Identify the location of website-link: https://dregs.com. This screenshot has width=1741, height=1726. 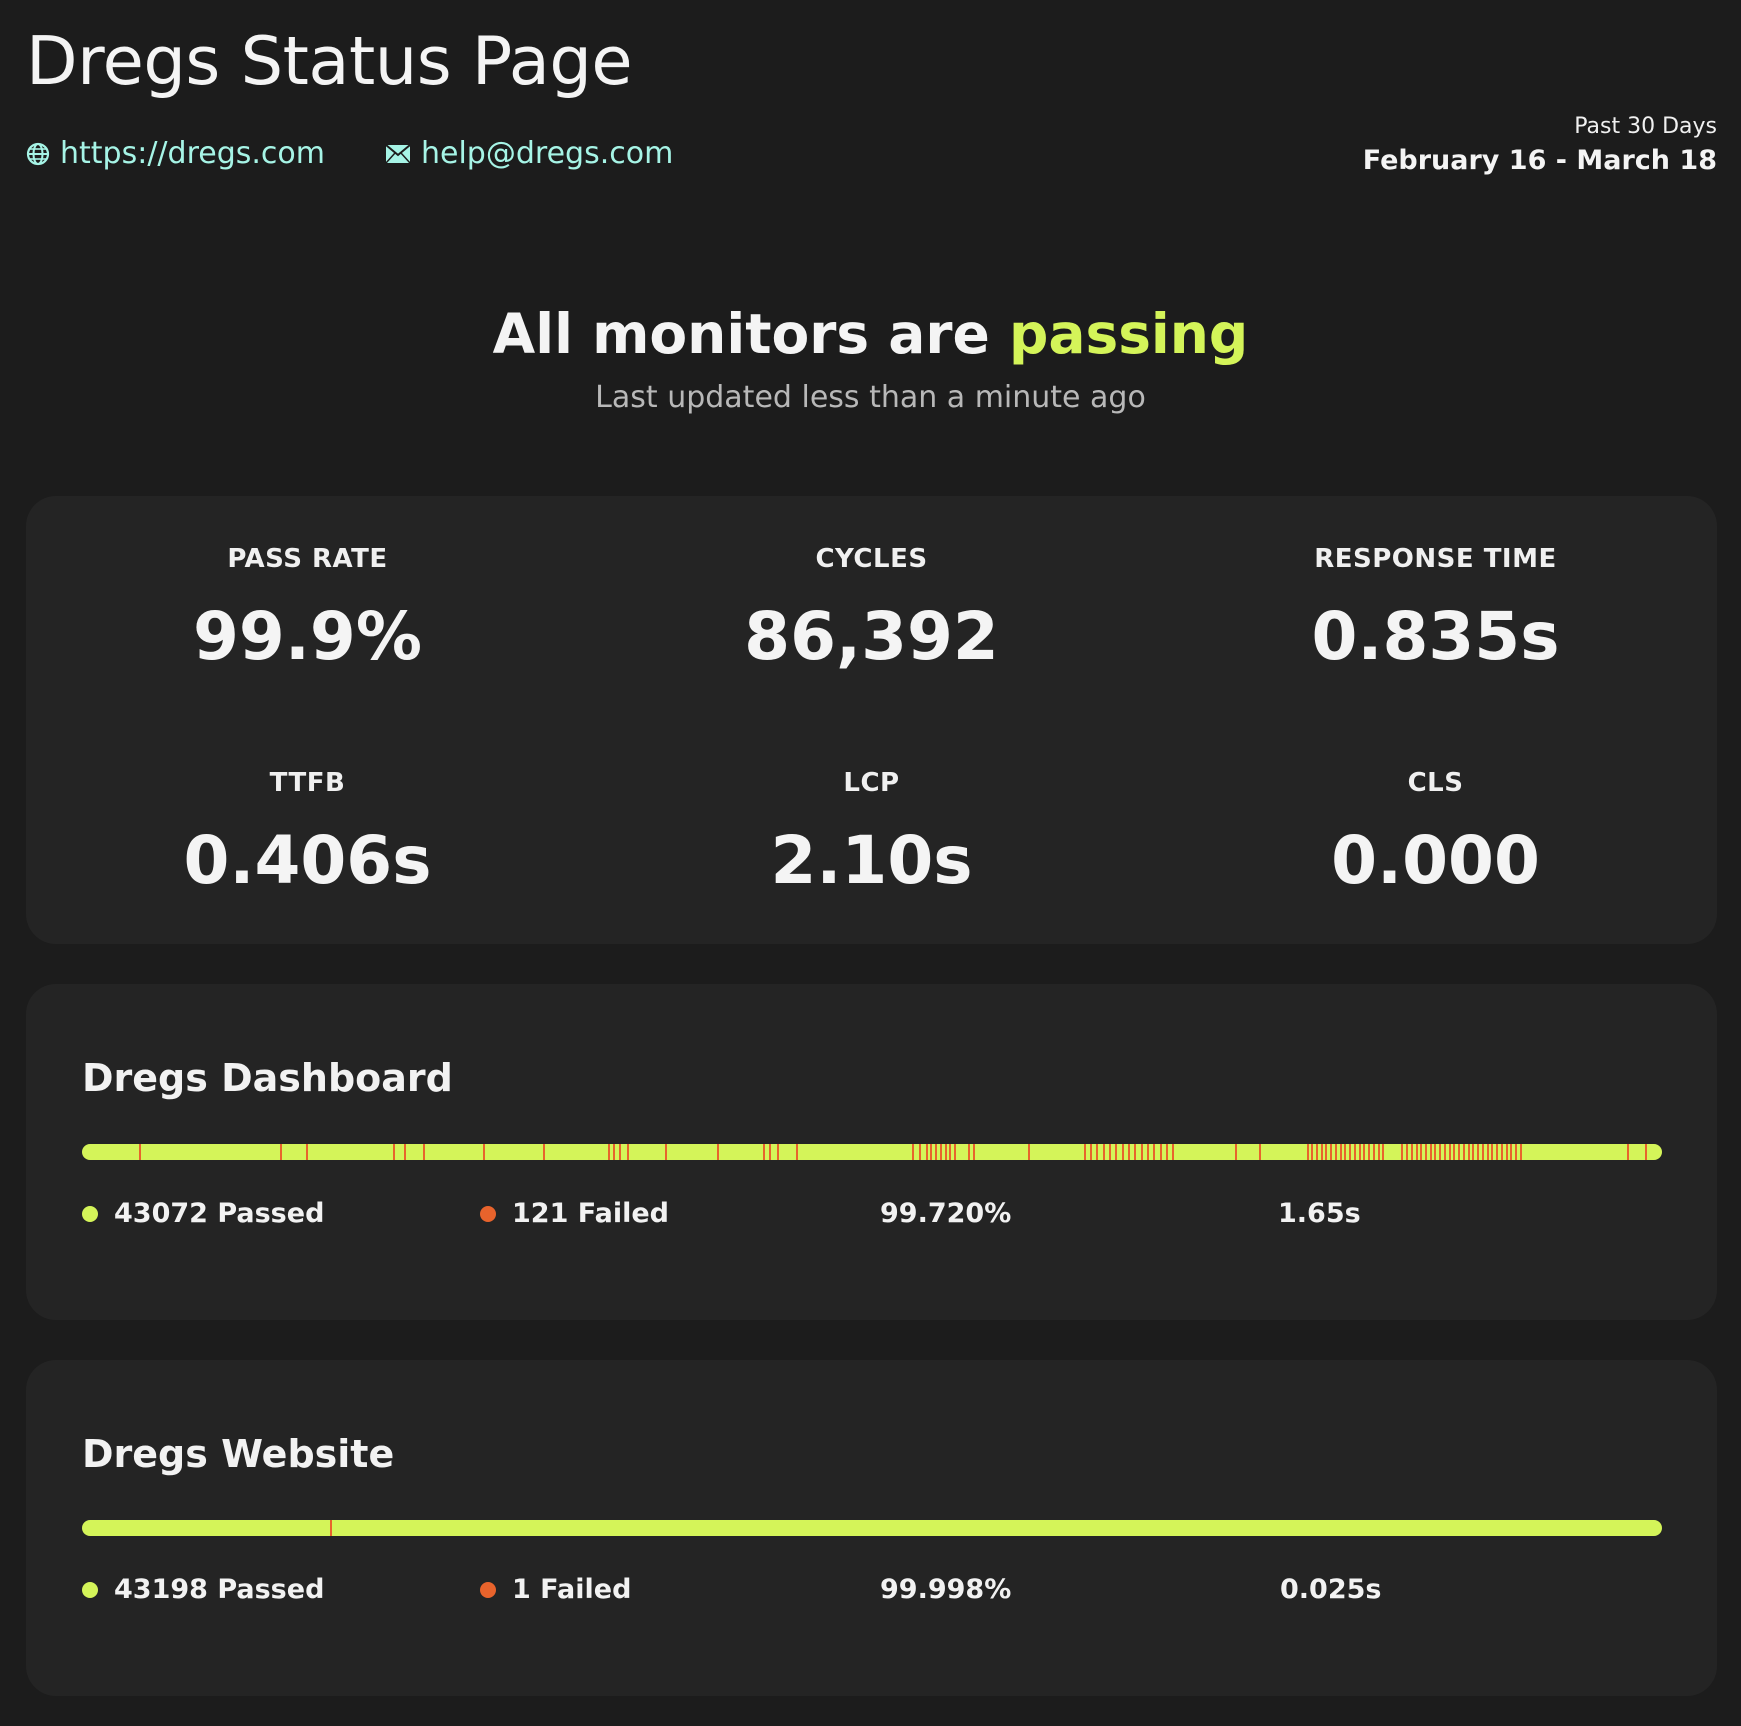
(175, 153).